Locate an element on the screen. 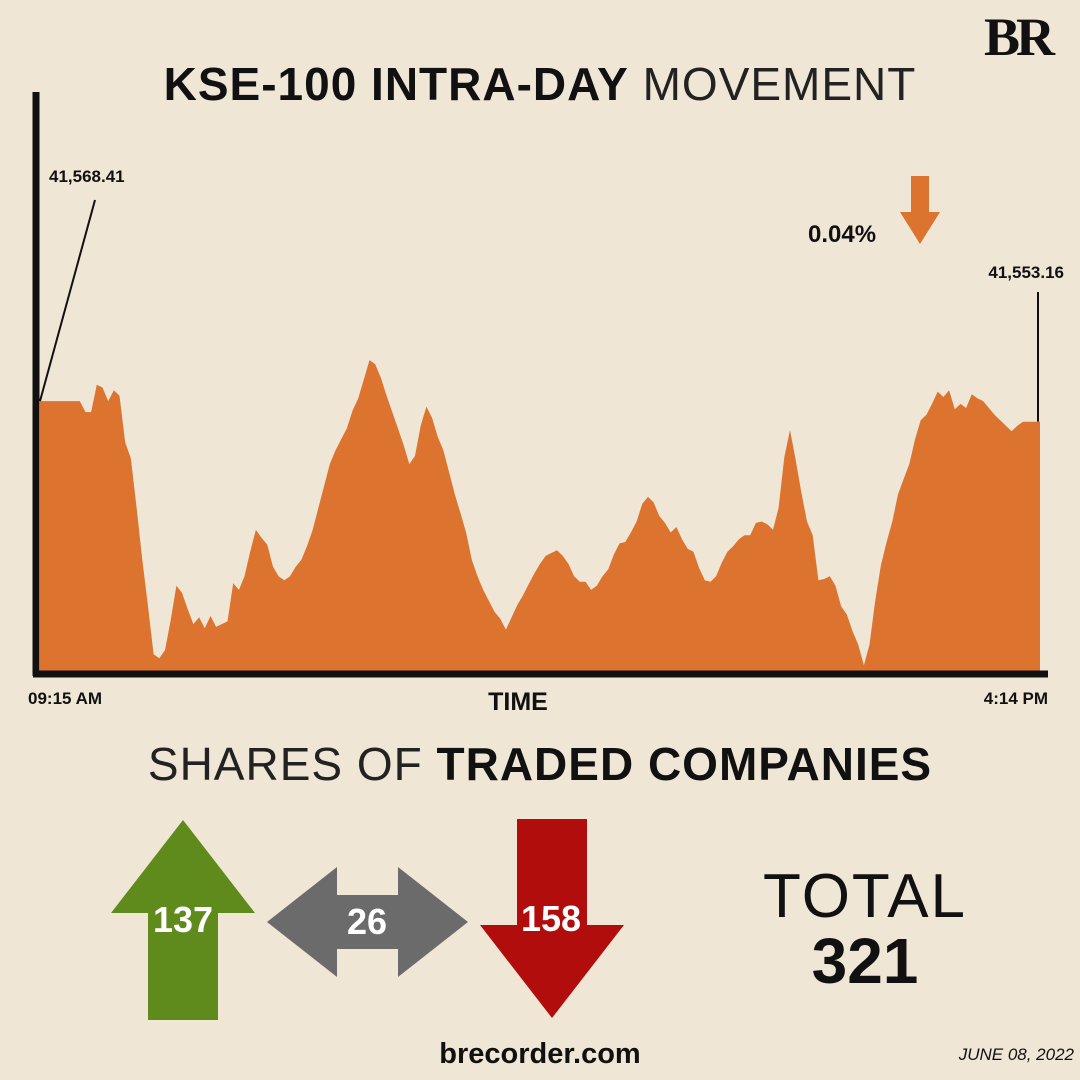  down-arrow-icon is located at coordinates (552, 918).